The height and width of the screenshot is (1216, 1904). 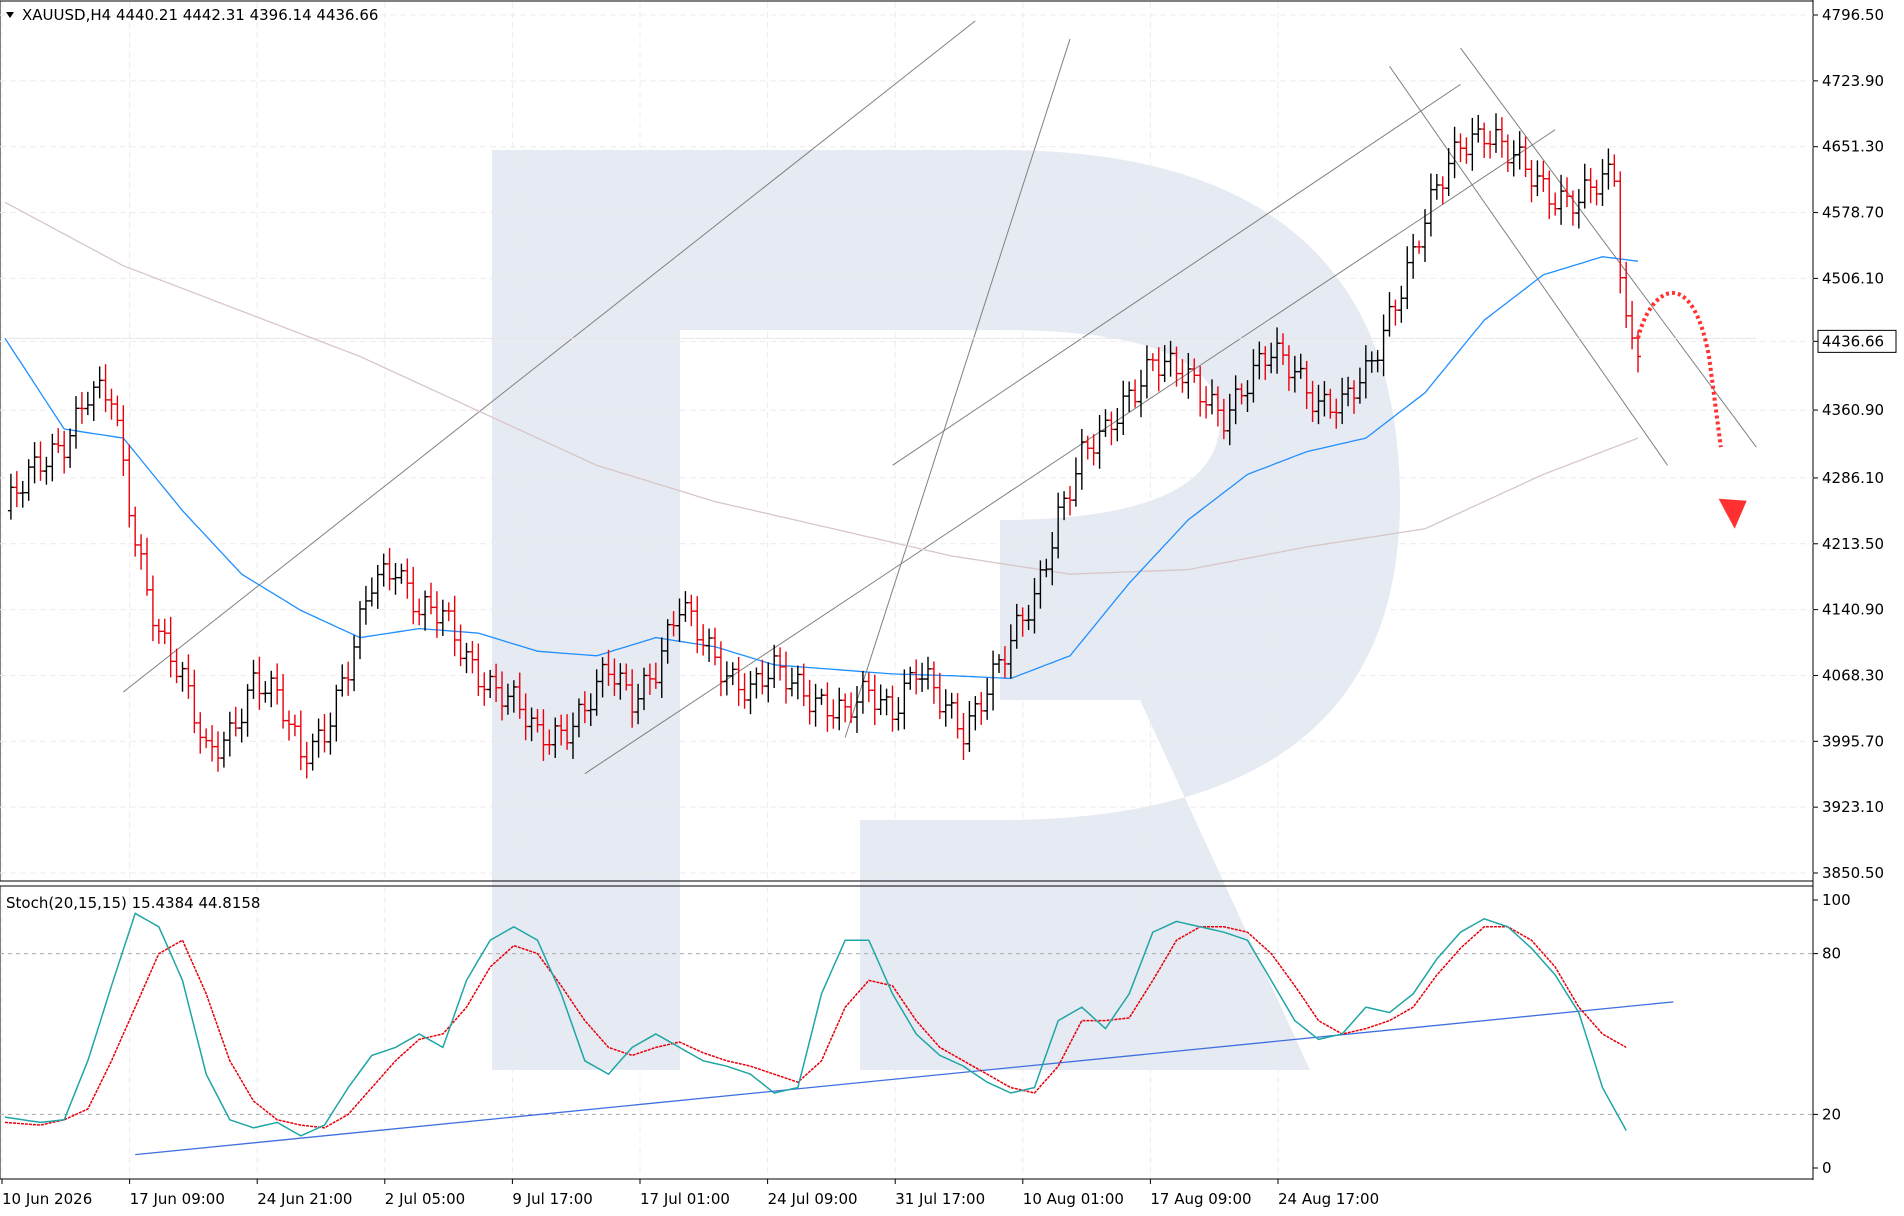 I want to click on time-axis-label: 9 Jul 17:00, so click(x=552, y=1199).